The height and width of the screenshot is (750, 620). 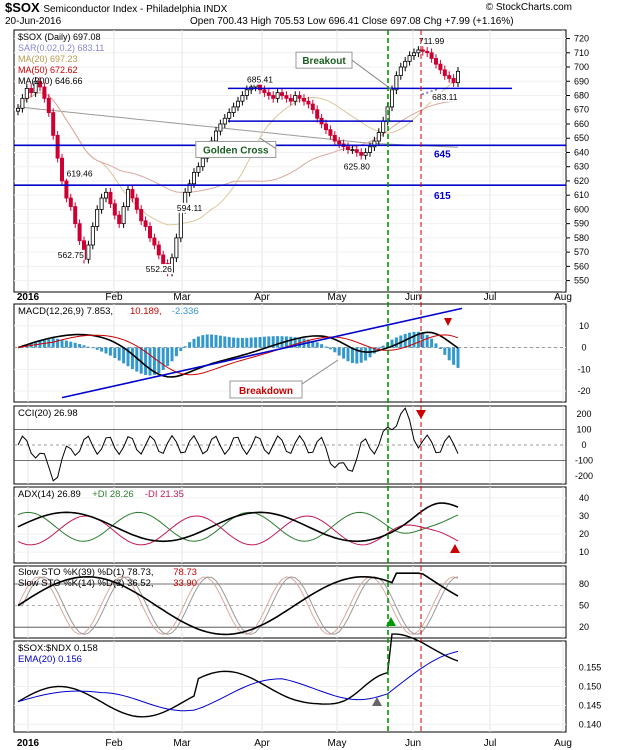 I want to click on month-tick-label: Jun, so click(x=413, y=297).